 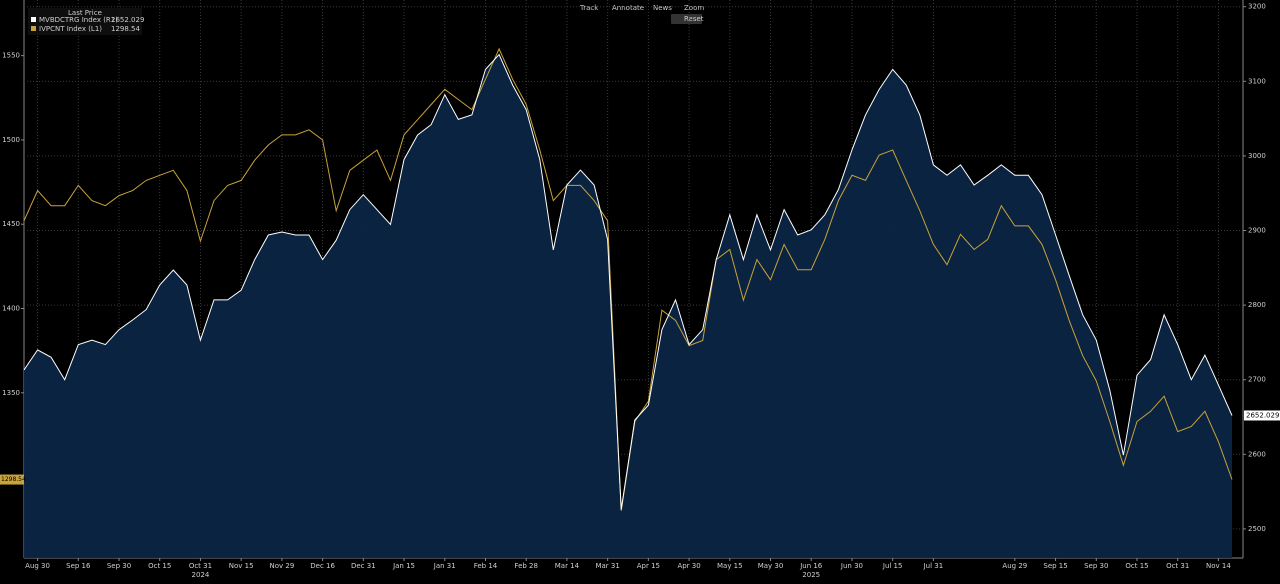 What do you see at coordinates (201, 575) in the screenshot?
I see `year-label: 2024` at bounding box center [201, 575].